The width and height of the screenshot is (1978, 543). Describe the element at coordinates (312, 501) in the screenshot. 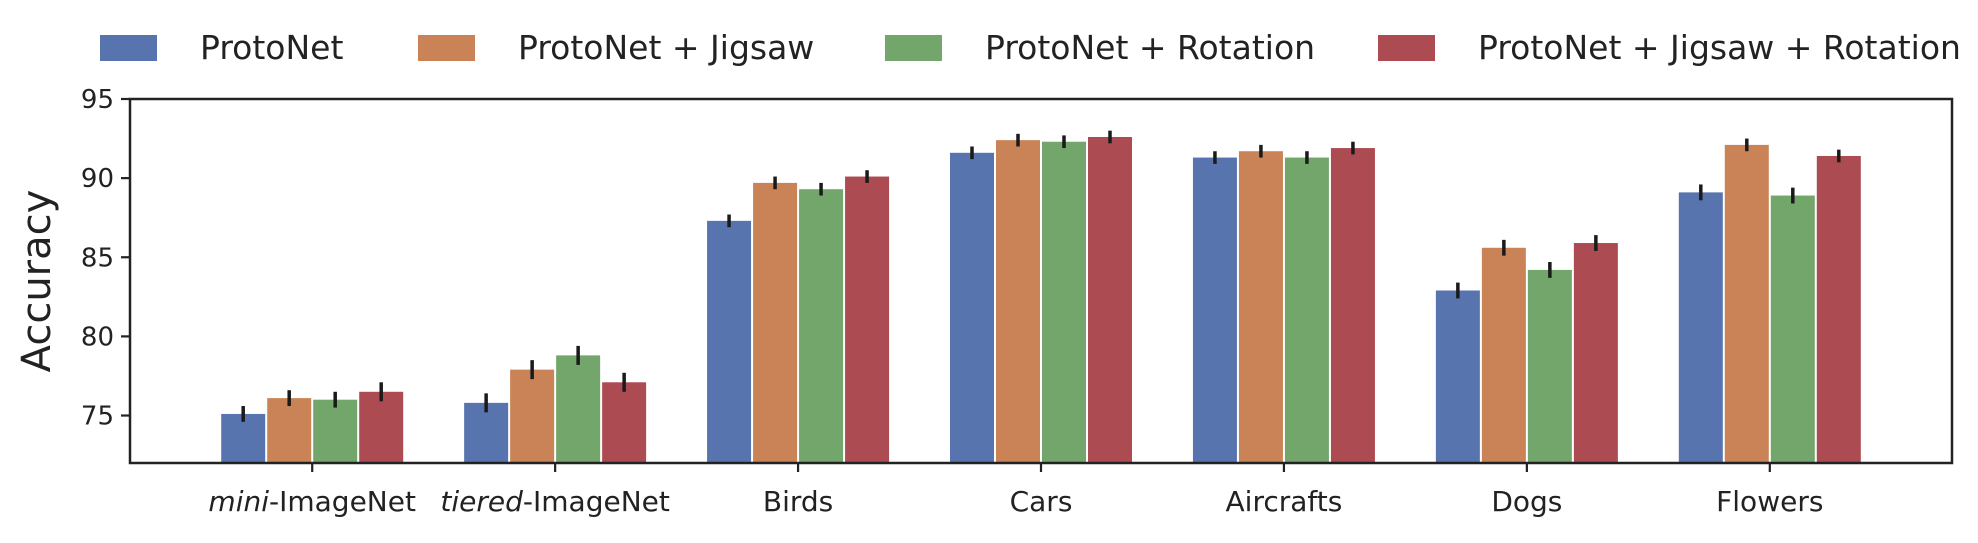

I see `x-tick-label: mini-ImageNet` at that location.